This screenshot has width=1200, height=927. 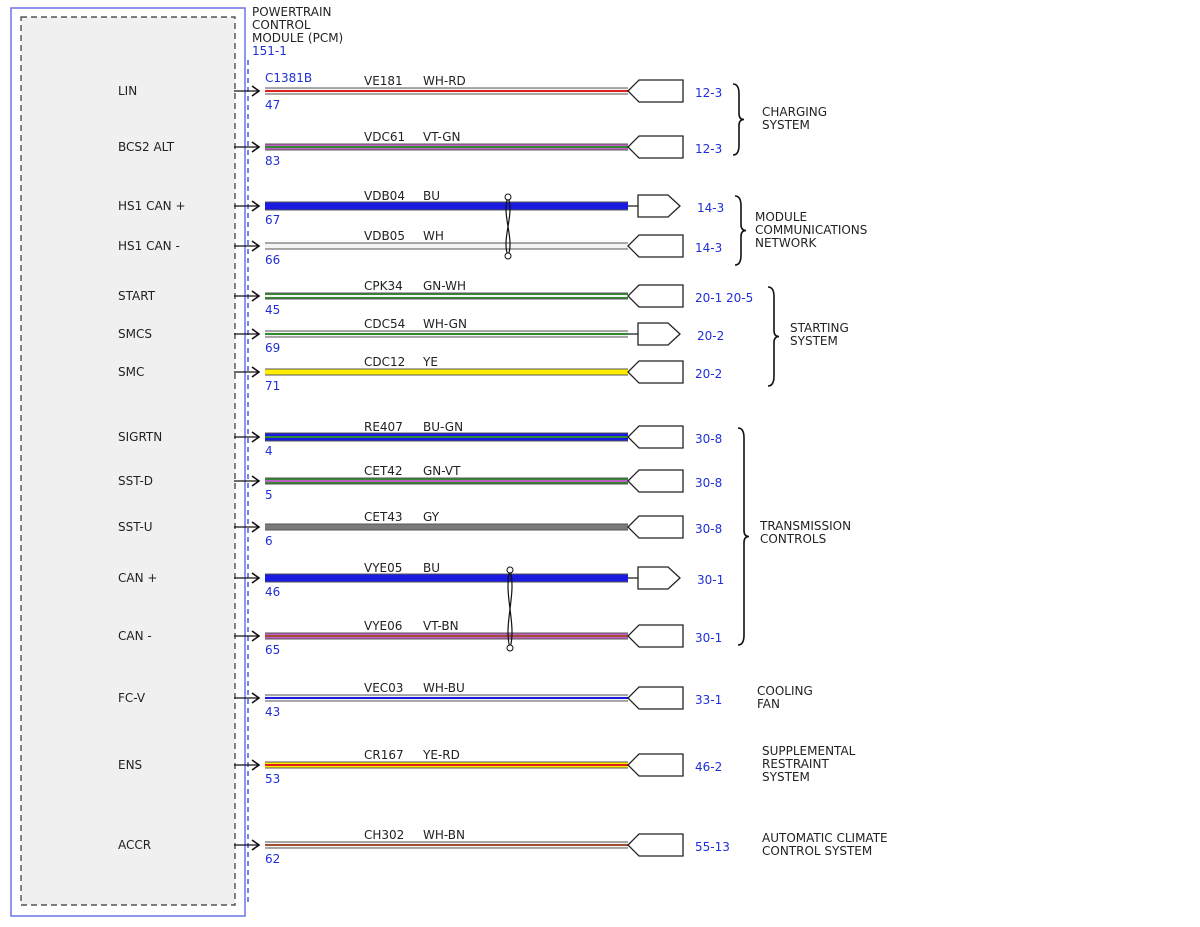 What do you see at coordinates (444, 688) in the screenshot?
I see `wire-color-code: WH-BU` at bounding box center [444, 688].